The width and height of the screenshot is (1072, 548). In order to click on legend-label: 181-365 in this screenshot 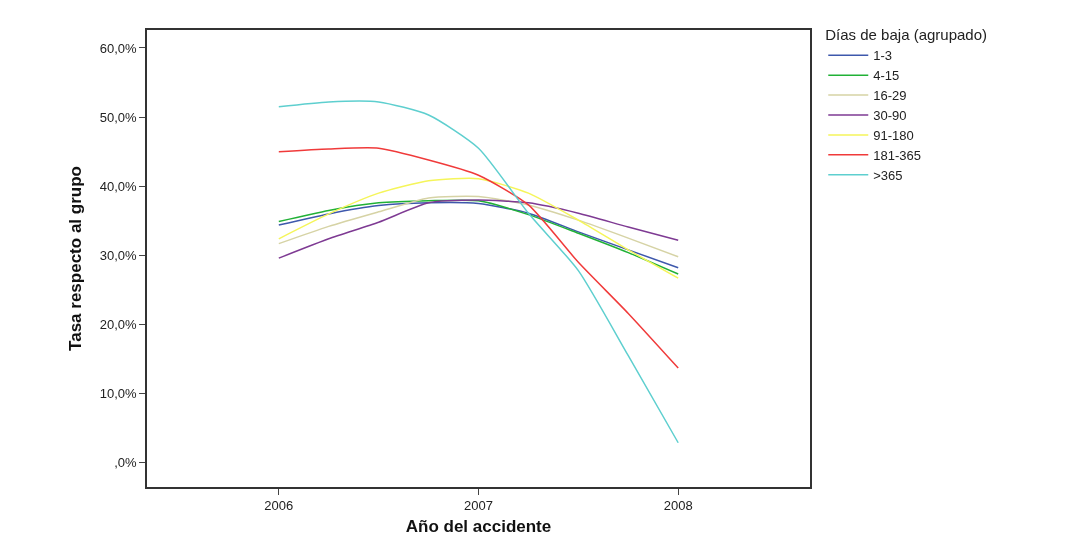, I will do `click(897, 155)`.